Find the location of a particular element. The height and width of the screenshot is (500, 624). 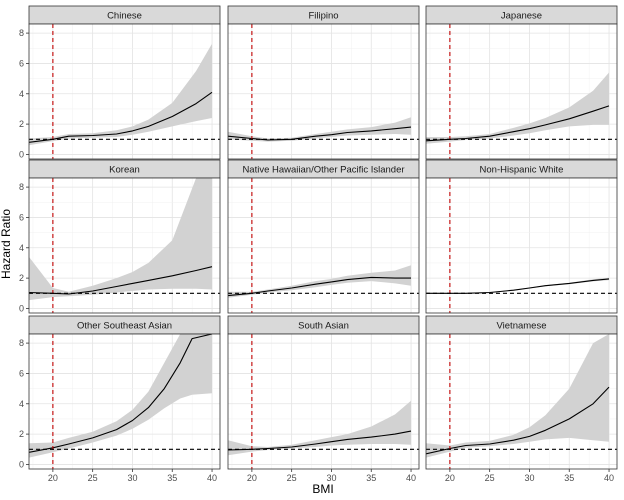

panel-japanese: Japanese is located at coordinates (521, 82).